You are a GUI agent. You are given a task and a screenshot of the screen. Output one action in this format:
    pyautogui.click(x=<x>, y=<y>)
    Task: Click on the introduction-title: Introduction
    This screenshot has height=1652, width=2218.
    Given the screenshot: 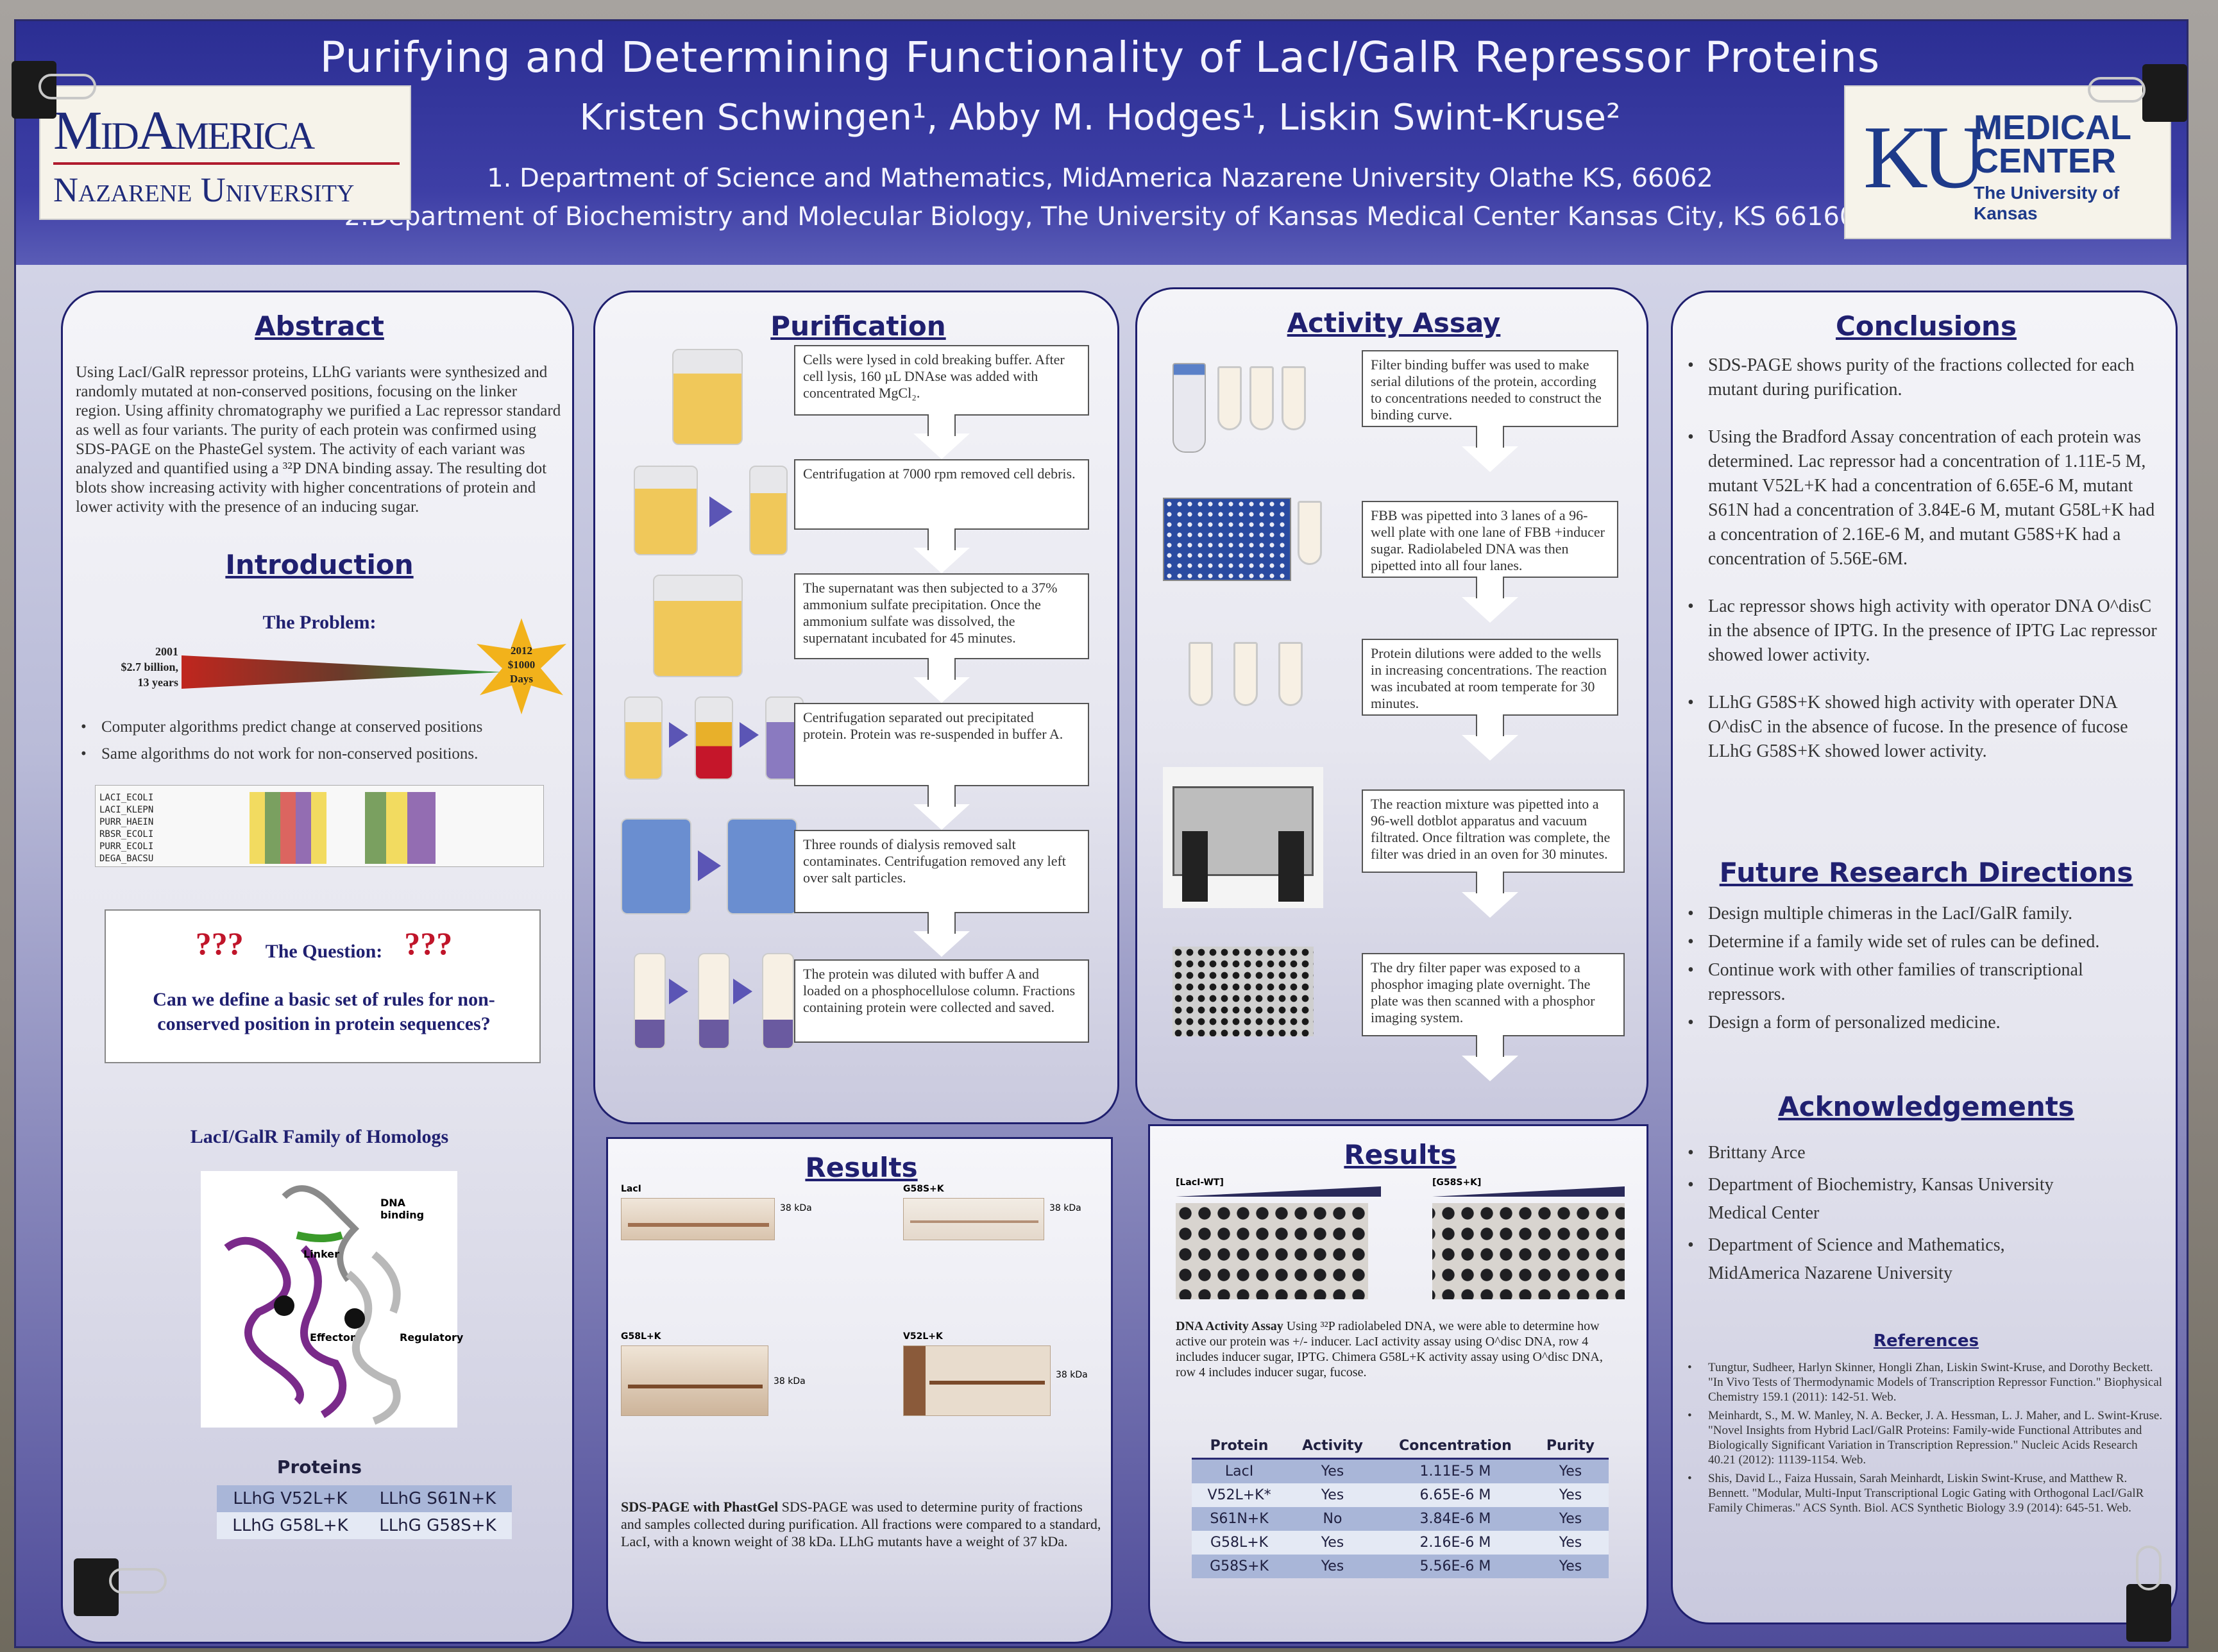 What is the action you would take?
    pyautogui.click(x=319, y=564)
    